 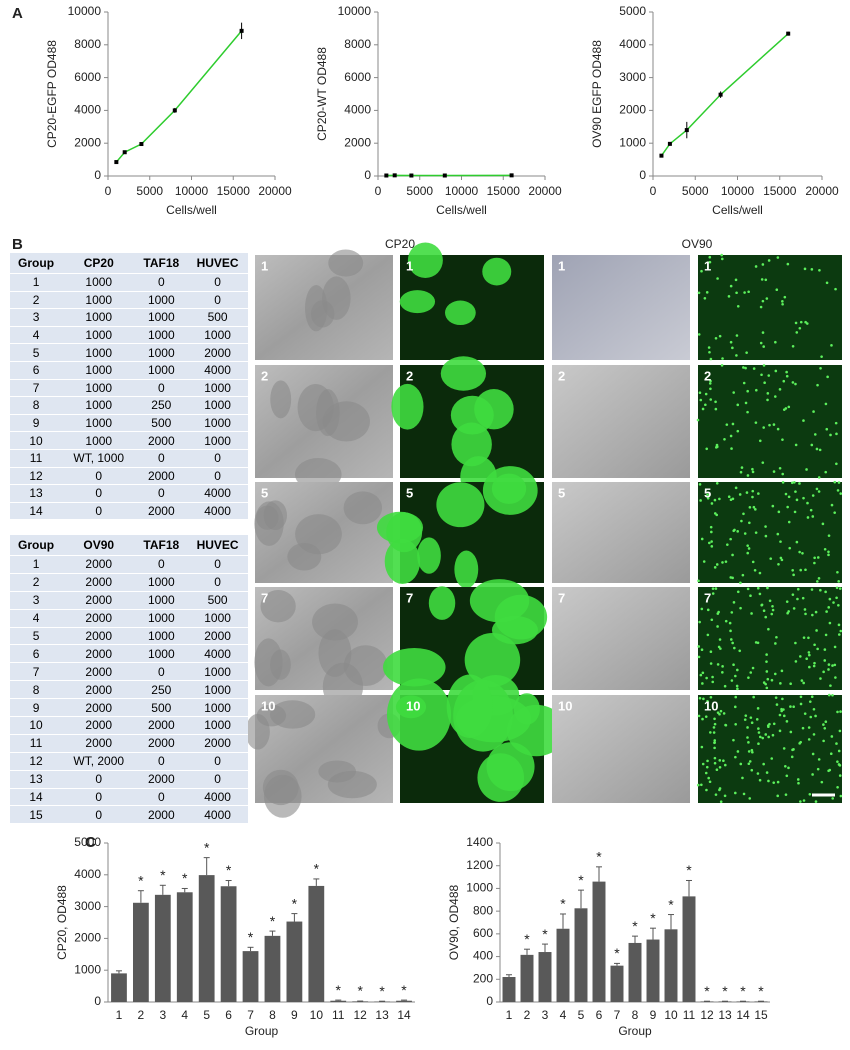 What do you see at coordinates (545, 191) in the screenshot?
I see `x-tick-label: 20000` at bounding box center [545, 191].